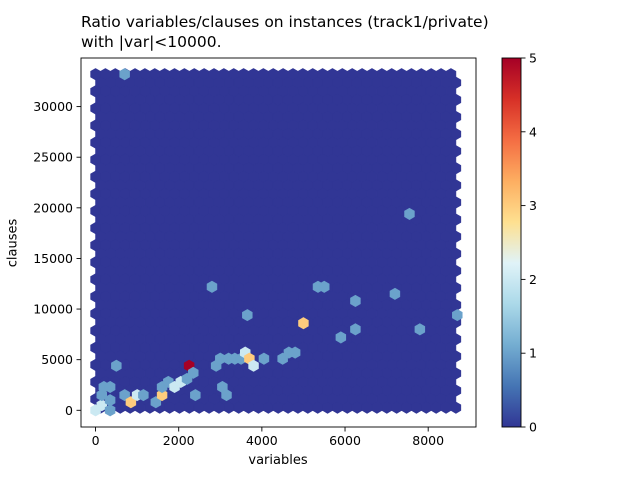  What do you see at coordinates (151, 42) in the screenshot?
I see `chart-title-line-2: with |var|<10000.` at bounding box center [151, 42].